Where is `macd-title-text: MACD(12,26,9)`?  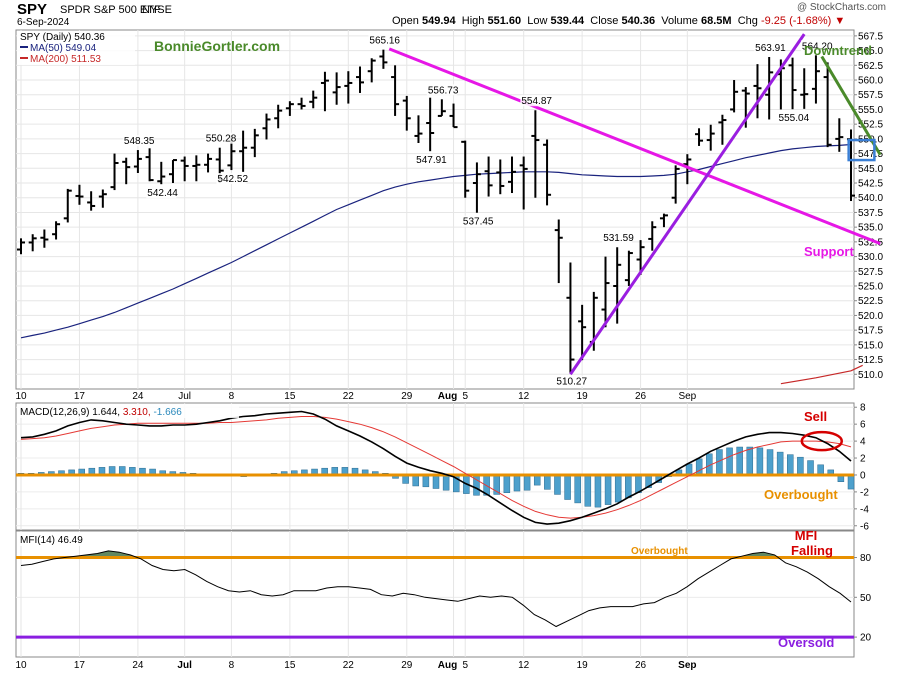 macd-title-text: MACD(12,26,9) is located at coordinates (56, 412).